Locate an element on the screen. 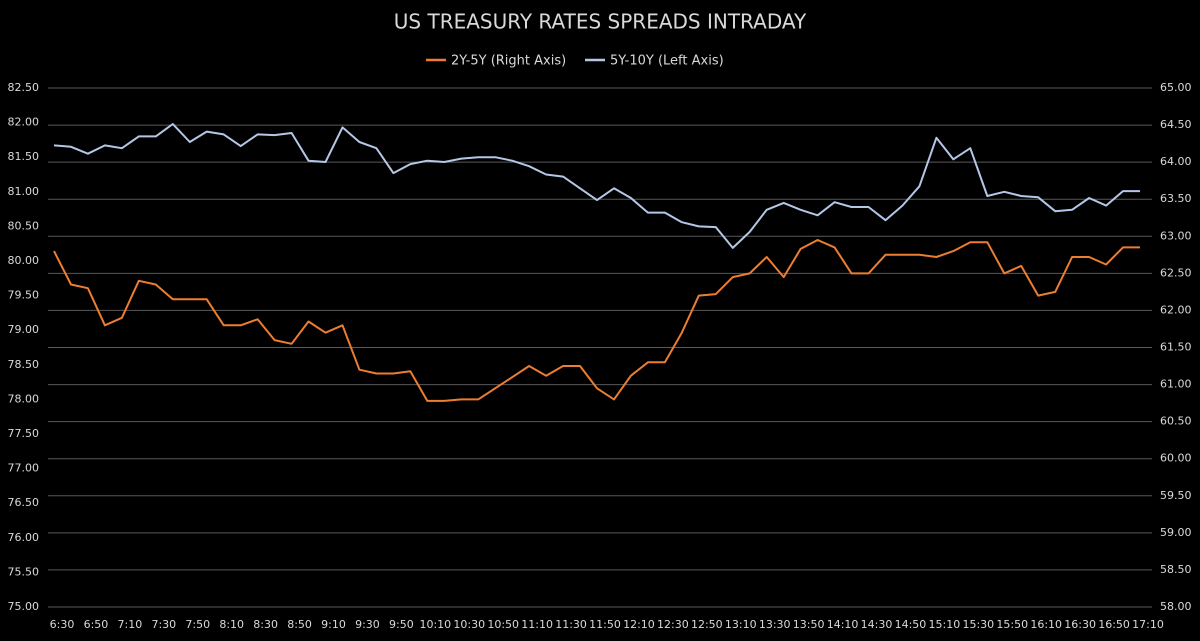 Image resolution: width=1200 pixels, height=641 pixels. x-tick-label: 17:10 is located at coordinates (1148, 624).